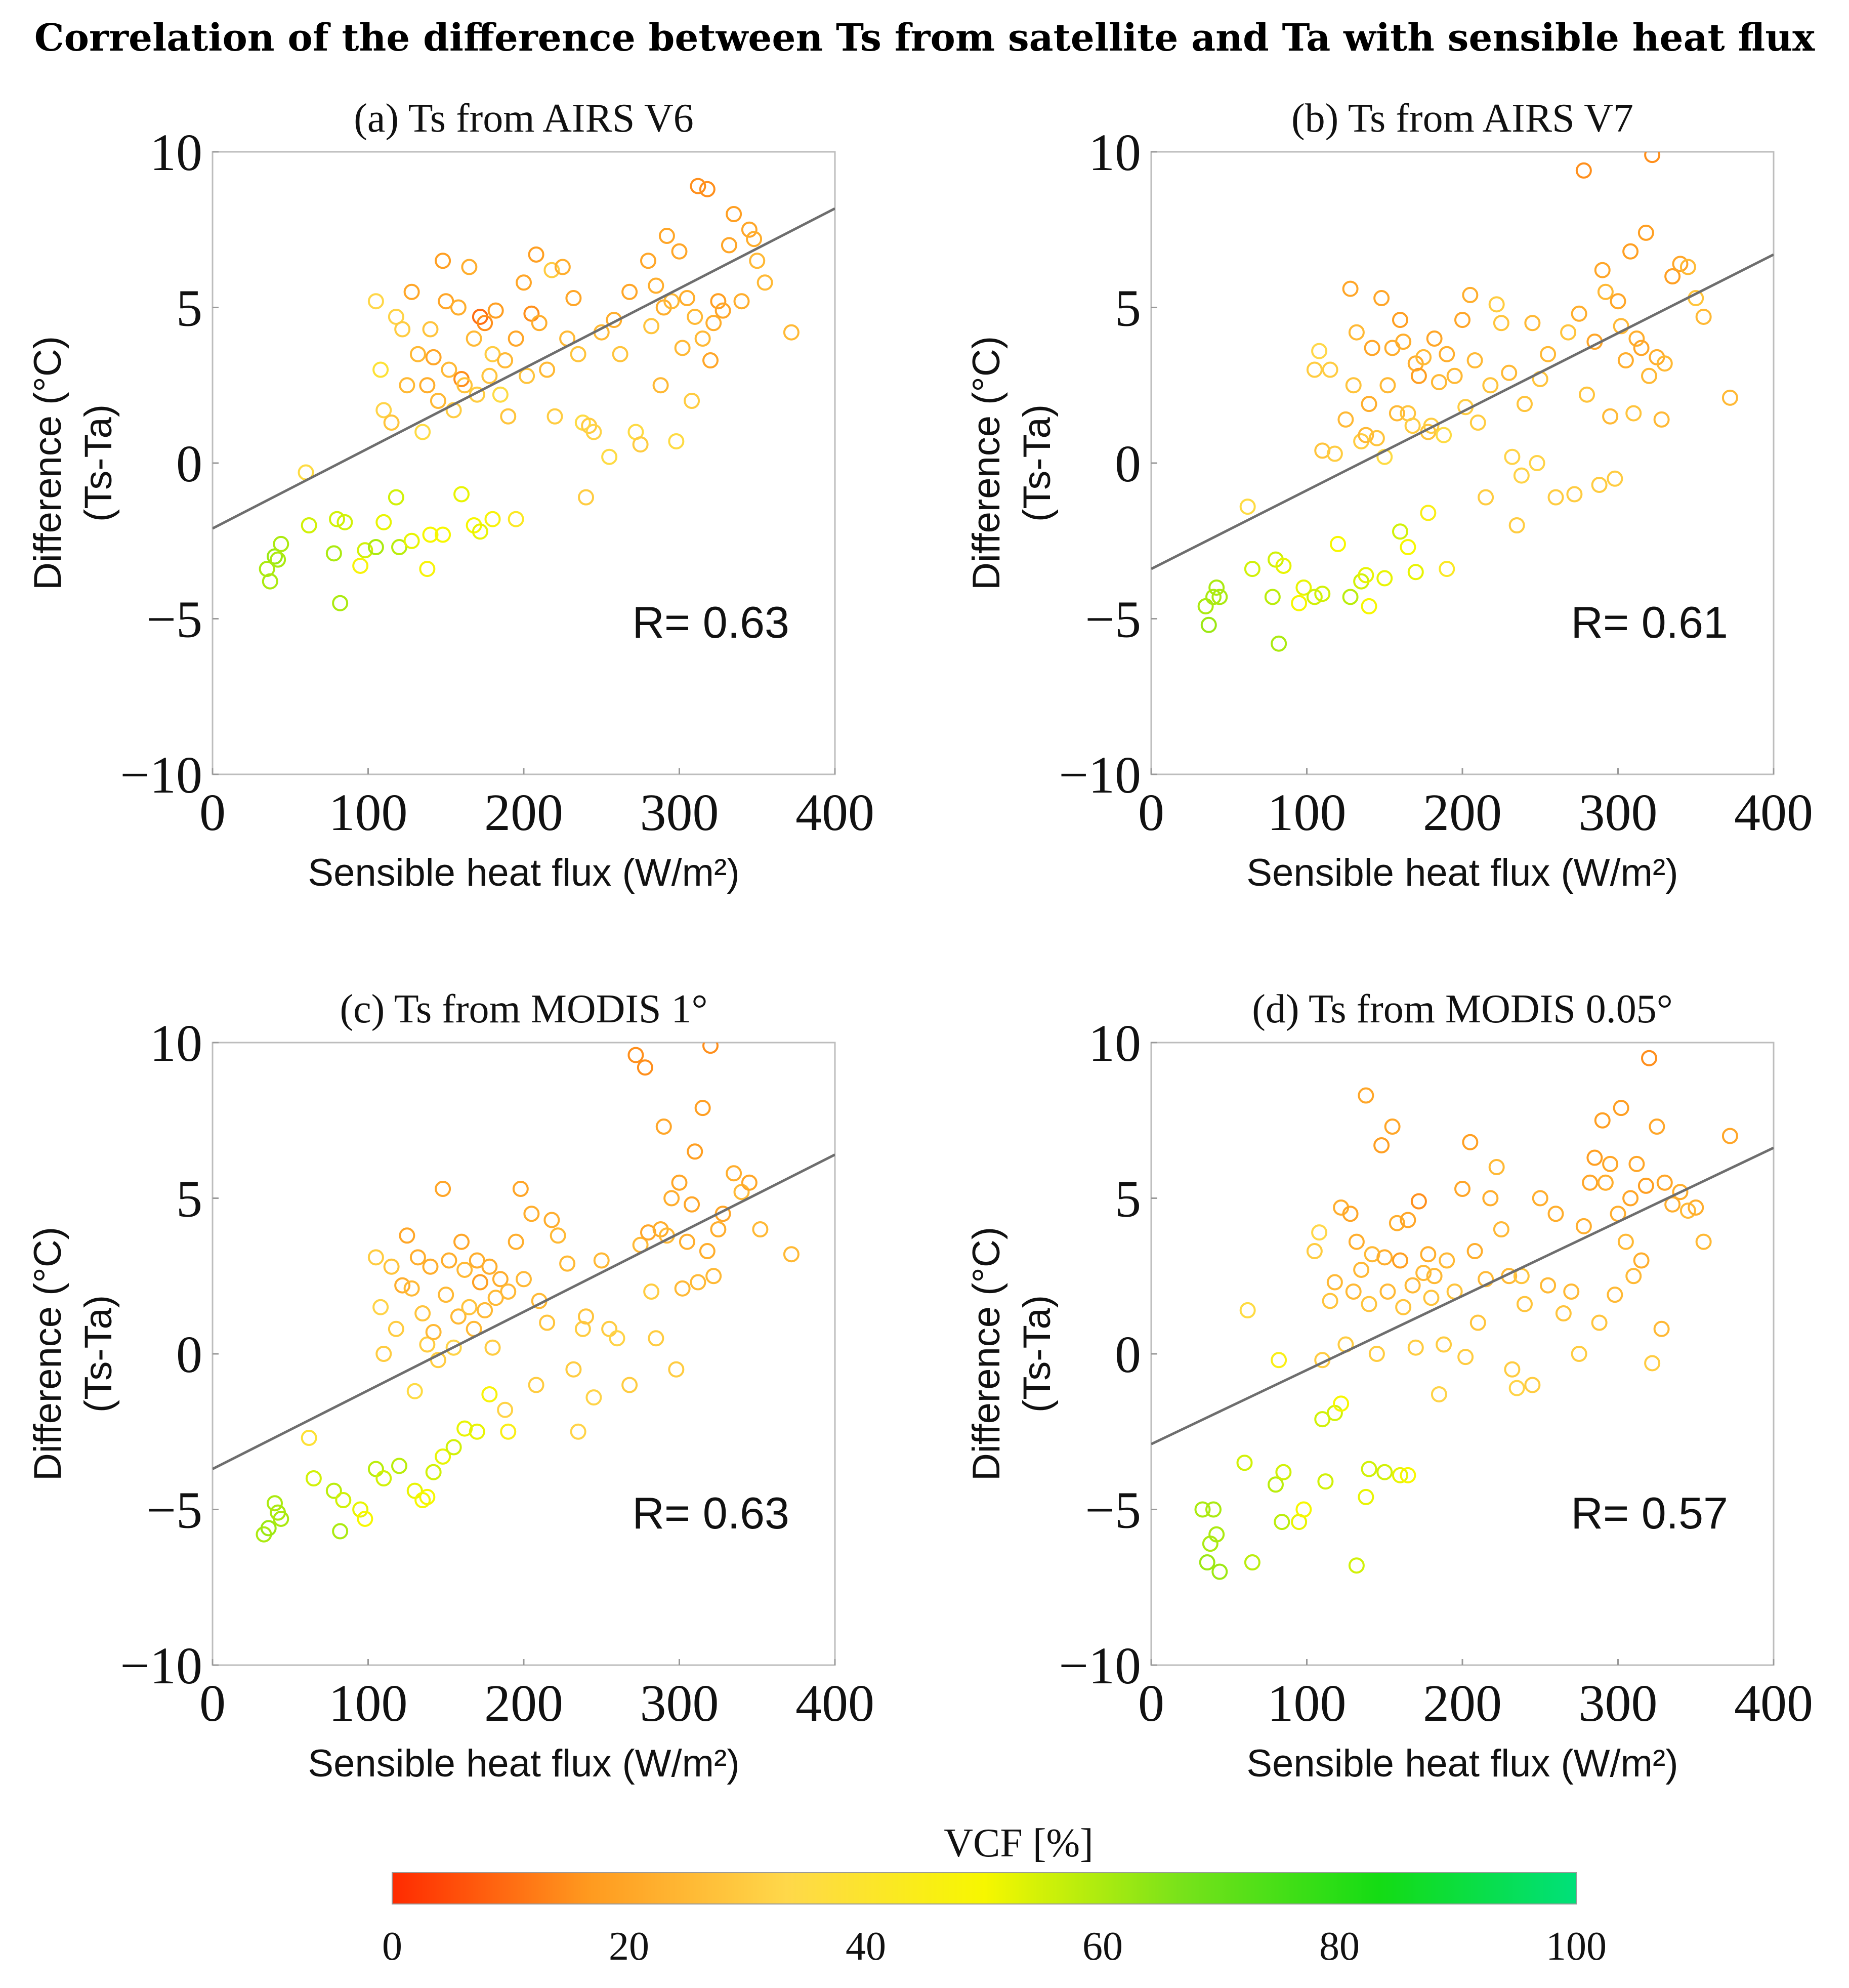  I want to click on colorbar-gradient, so click(984, 1888).